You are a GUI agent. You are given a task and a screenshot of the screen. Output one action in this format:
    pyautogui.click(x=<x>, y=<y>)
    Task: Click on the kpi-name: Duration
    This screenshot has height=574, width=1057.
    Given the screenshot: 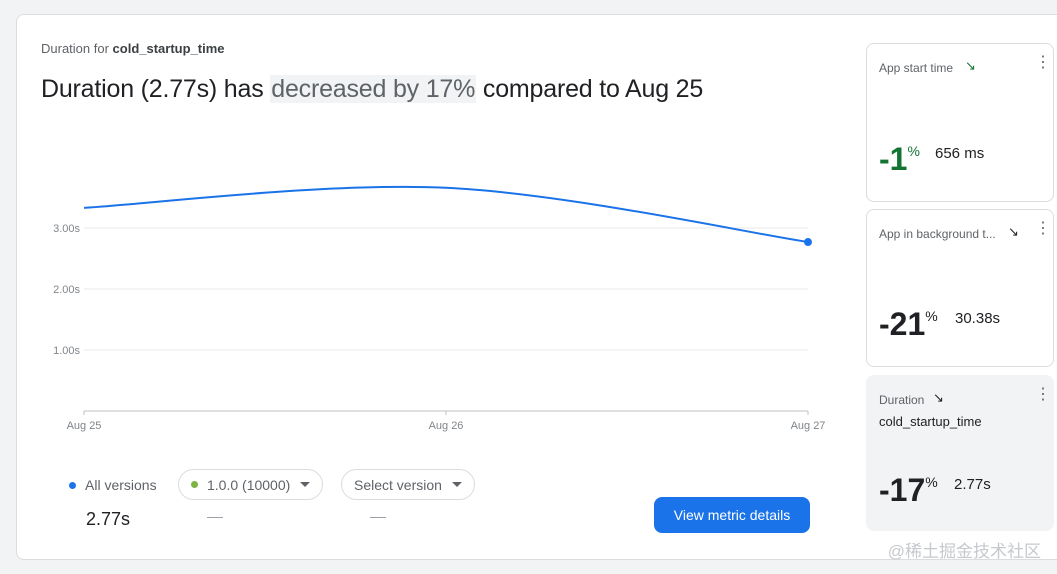 What is the action you would take?
    pyautogui.click(x=902, y=400)
    